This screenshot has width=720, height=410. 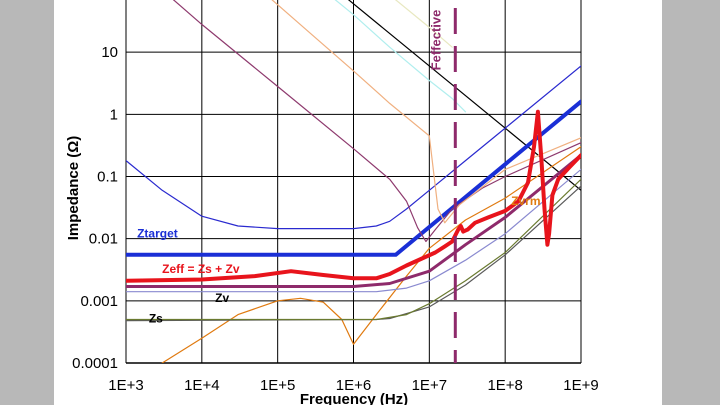 I want to click on feffective-label: Feffective, so click(x=435, y=40).